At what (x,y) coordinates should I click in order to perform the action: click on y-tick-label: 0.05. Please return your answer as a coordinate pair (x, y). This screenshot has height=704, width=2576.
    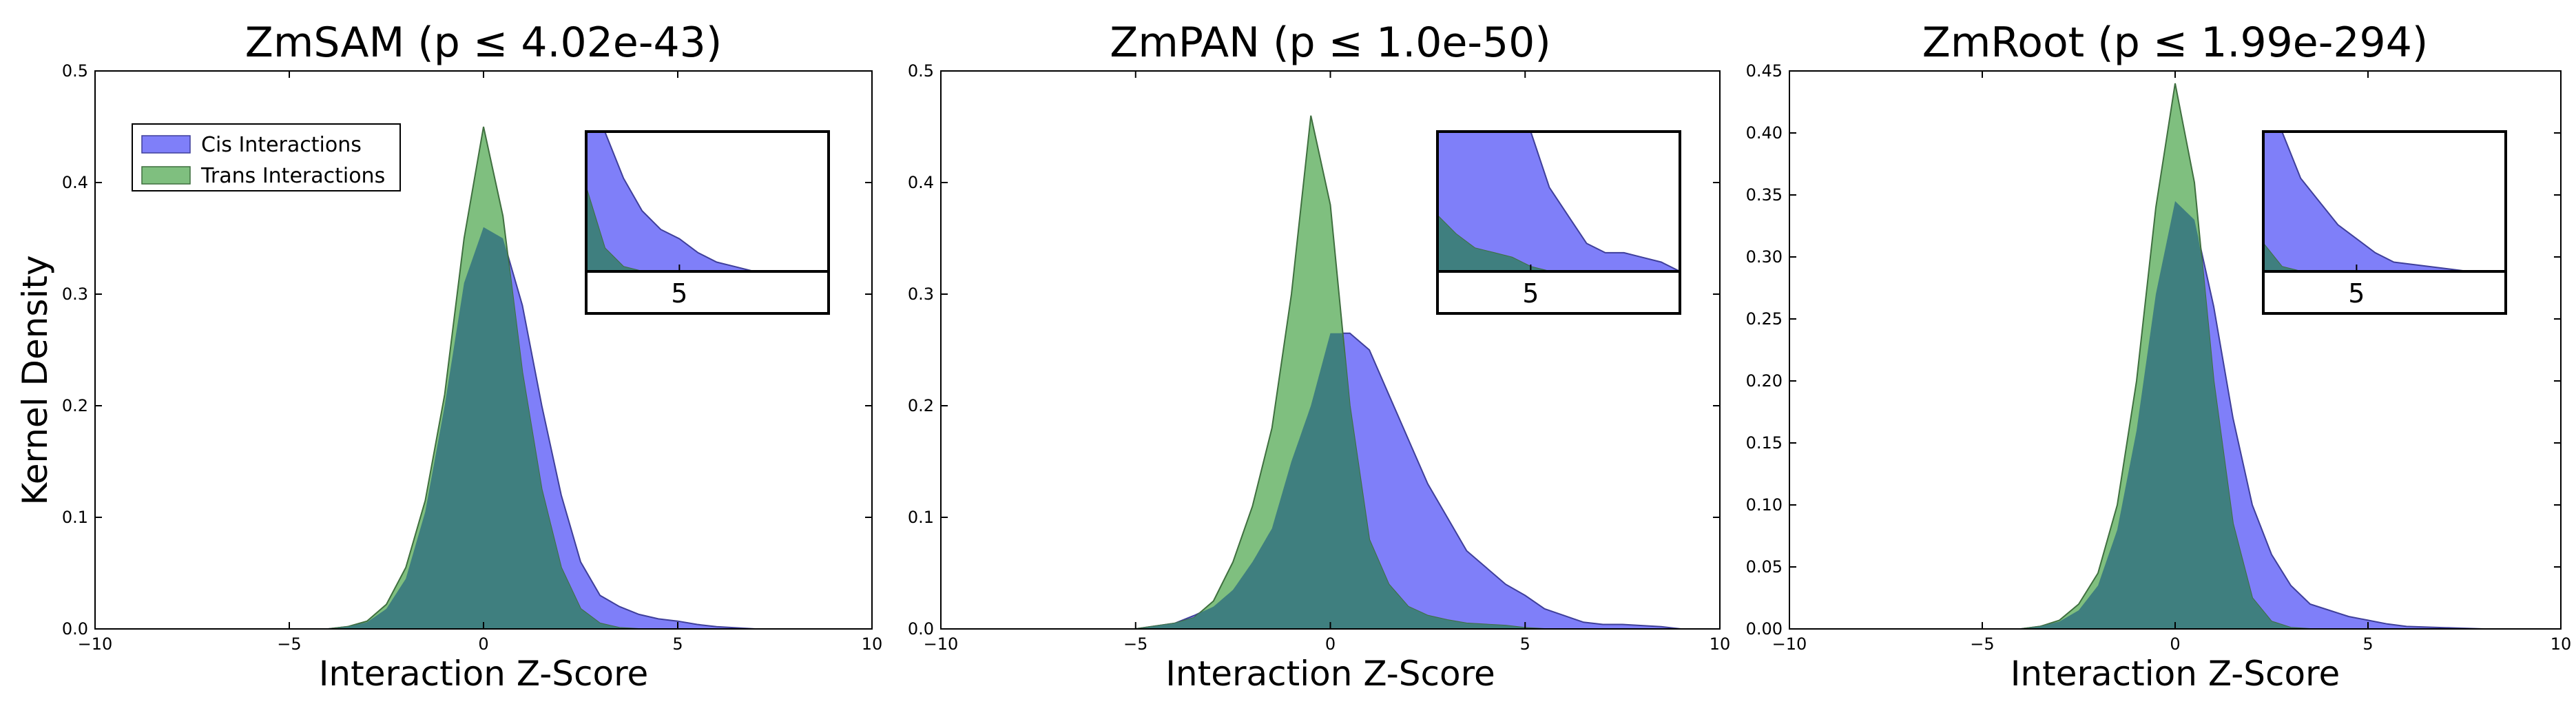
    Looking at the image, I should click on (1765, 567).